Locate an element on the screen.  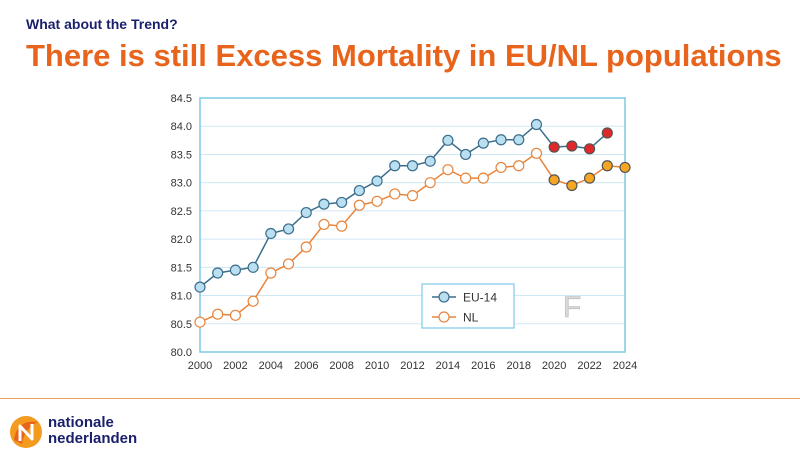
logo-mark-icon is located at coordinates (26, 432).